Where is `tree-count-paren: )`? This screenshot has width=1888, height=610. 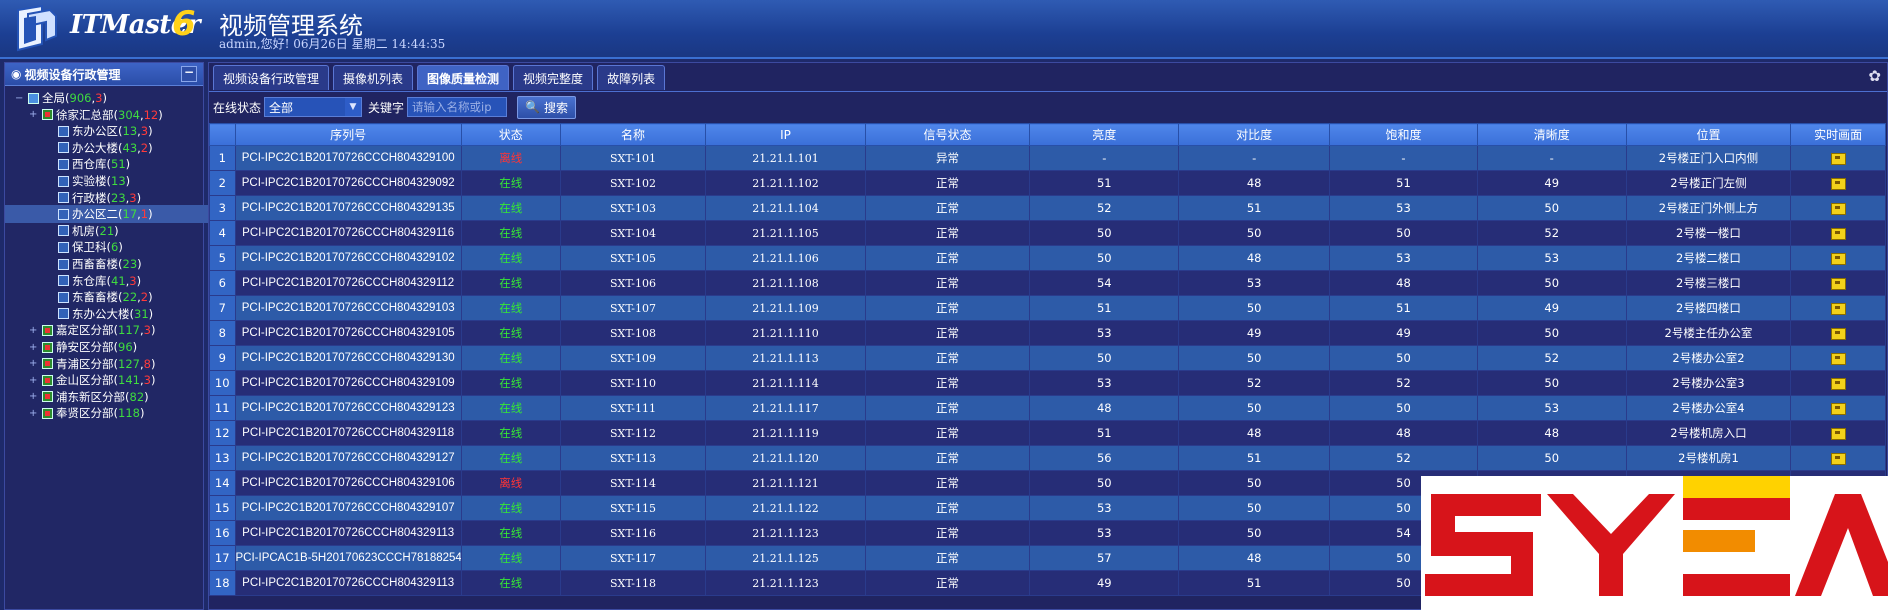 tree-count-paren: ) is located at coordinates (139, 280).